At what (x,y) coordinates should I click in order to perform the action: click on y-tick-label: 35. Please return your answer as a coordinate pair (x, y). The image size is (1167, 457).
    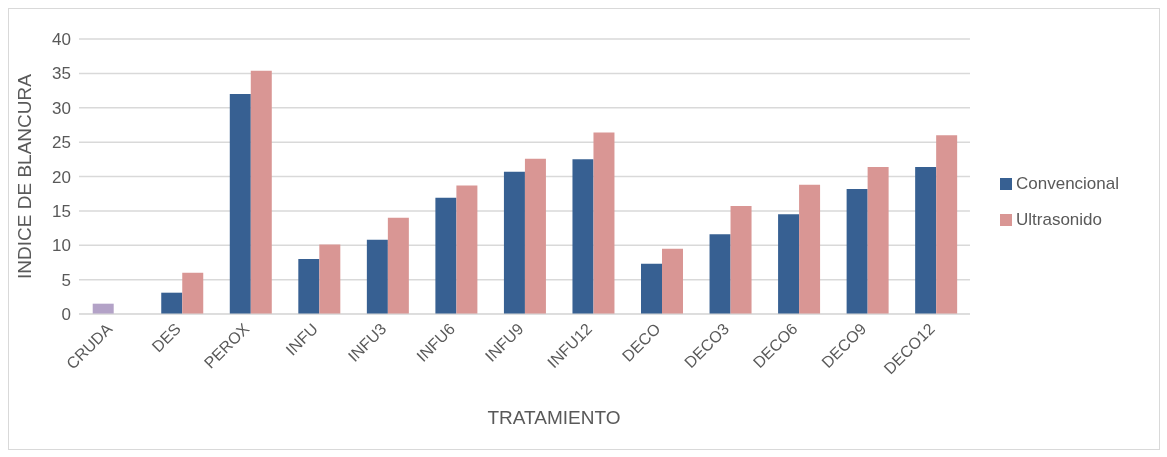
    Looking at the image, I should click on (61, 74).